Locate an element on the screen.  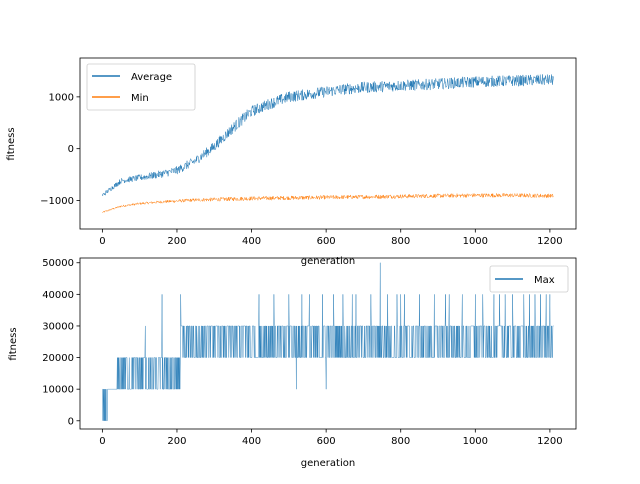
bottom-plot-x-ticks: 0 200 400 600 800 1000 1200 is located at coordinates (331, 438).